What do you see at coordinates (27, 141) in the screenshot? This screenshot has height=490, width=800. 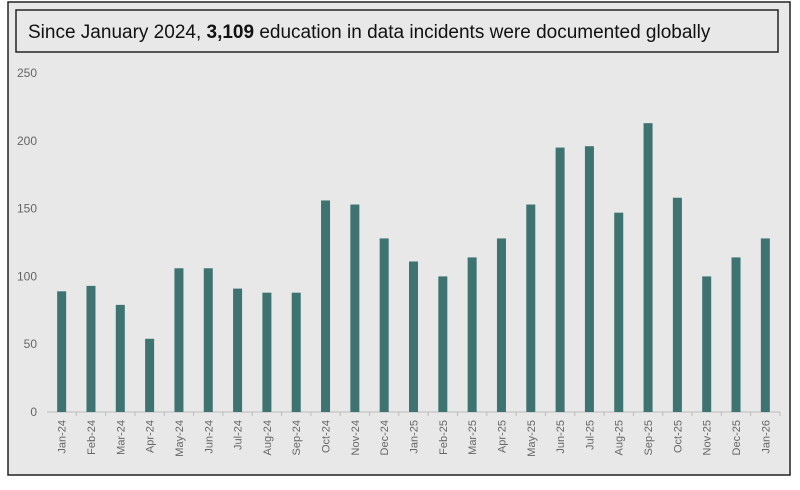 I see `y-tick-label: 200` at bounding box center [27, 141].